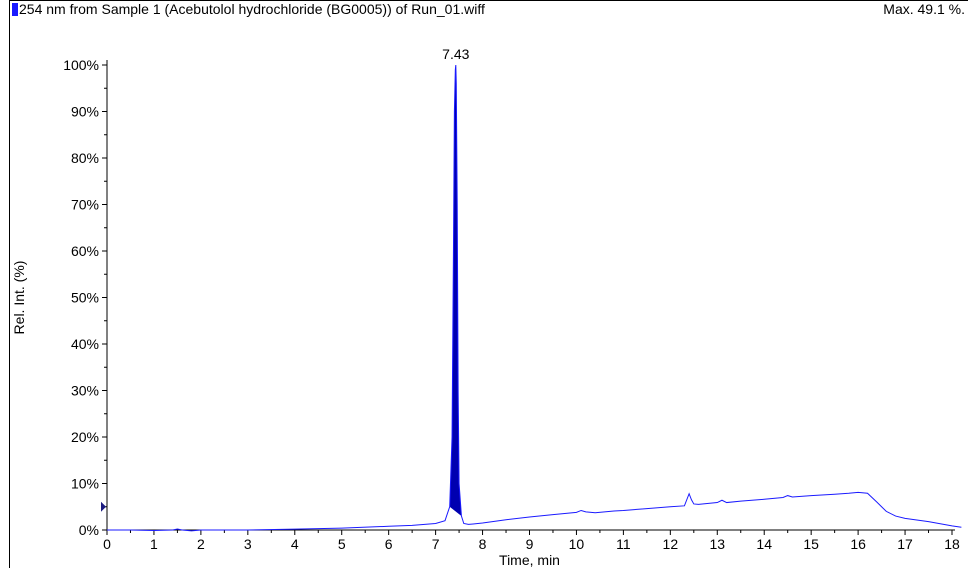  Describe the element at coordinates (952, 544) in the screenshot. I see `x-tick-label: 18` at that location.